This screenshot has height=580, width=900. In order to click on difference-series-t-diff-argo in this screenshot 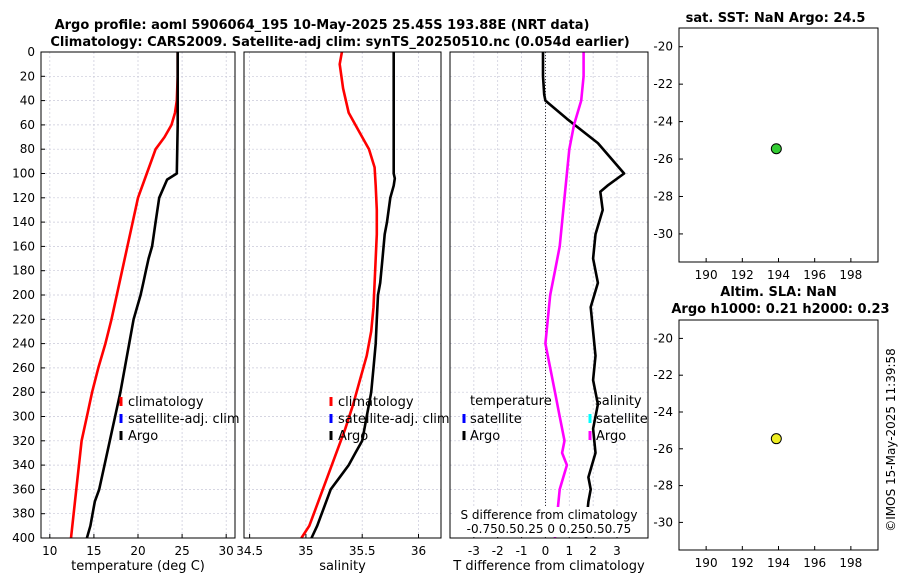, I will do `click(583, 295)`.